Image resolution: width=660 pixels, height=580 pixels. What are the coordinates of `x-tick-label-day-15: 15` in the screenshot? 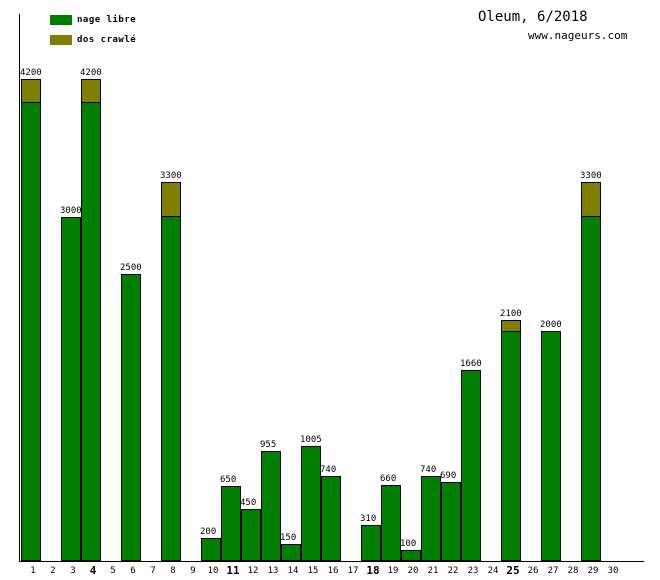 It's located at (313, 571).